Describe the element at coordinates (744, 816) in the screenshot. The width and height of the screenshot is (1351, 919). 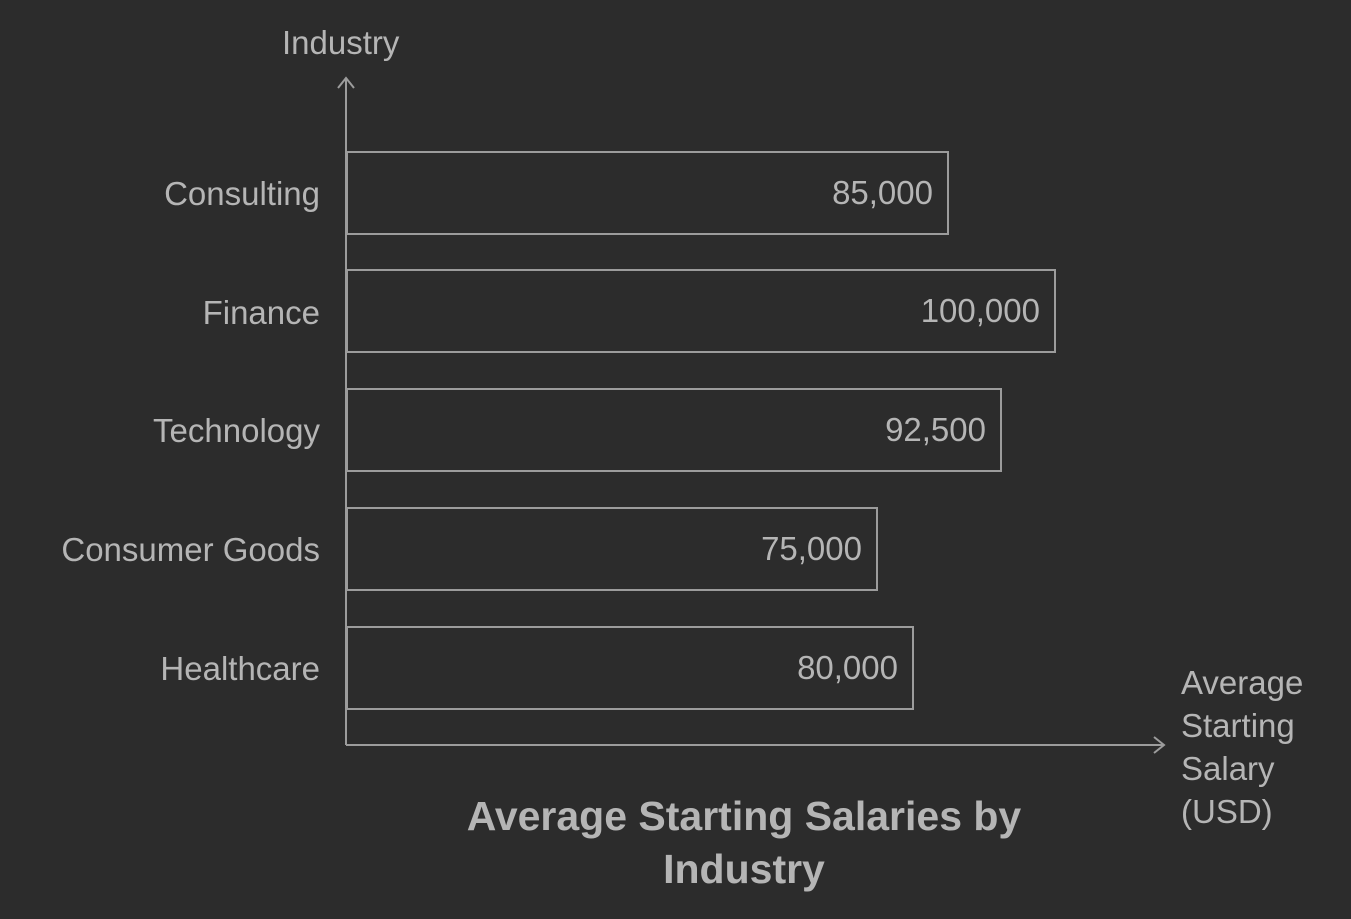
I see `chart-title-line: Average Starting Salaries by` at that location.